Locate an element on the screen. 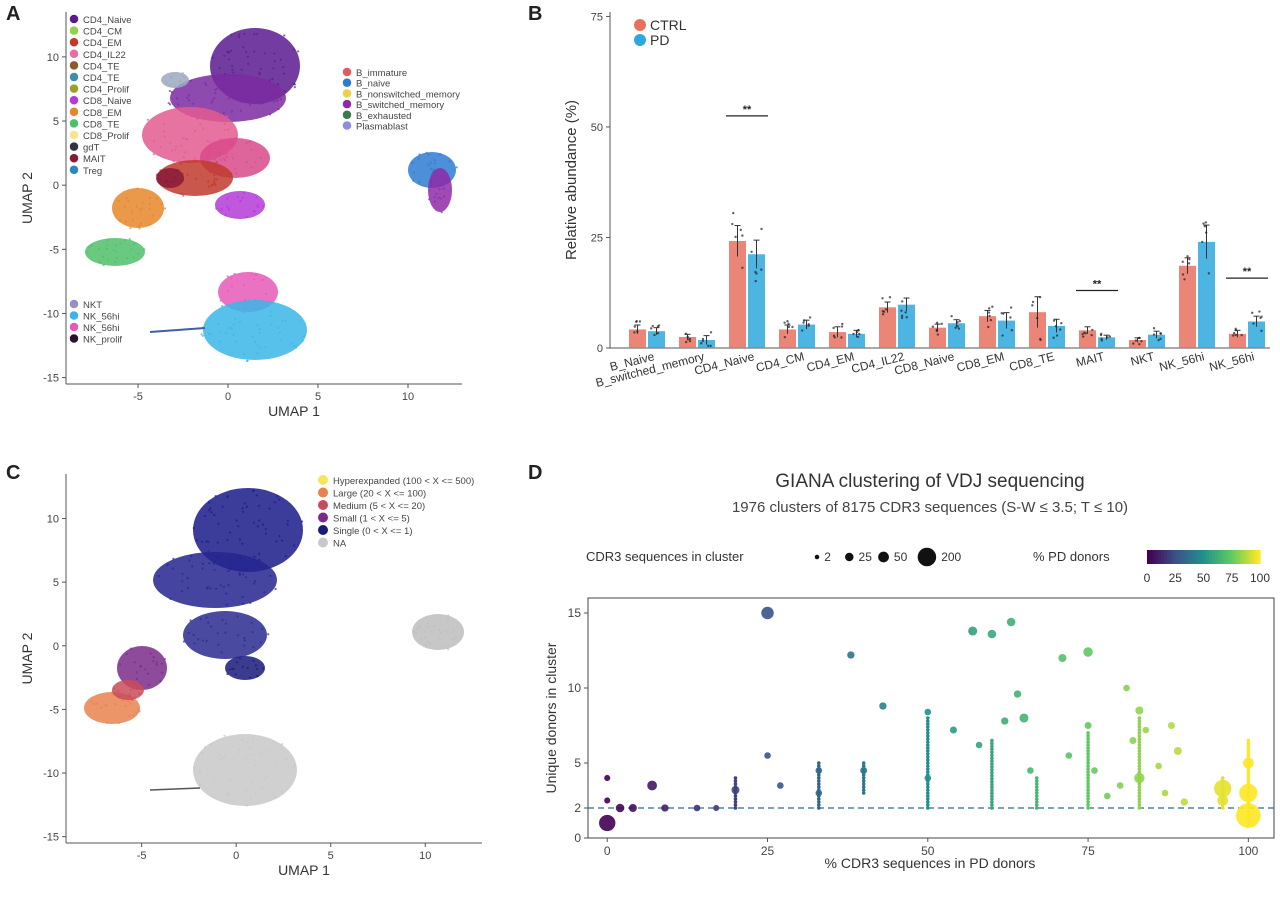 The image size is (1280, 897). cluster-cd4-te-dot is located at coordinates (212, 185).